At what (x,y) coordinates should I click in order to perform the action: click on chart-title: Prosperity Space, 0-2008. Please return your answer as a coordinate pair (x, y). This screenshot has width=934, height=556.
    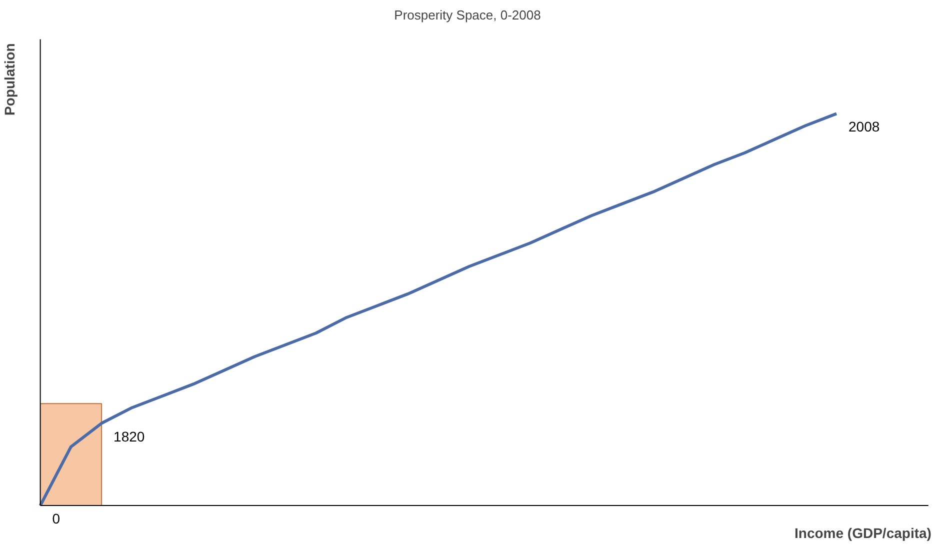
    Looking at the image, I should click on (467, 15).